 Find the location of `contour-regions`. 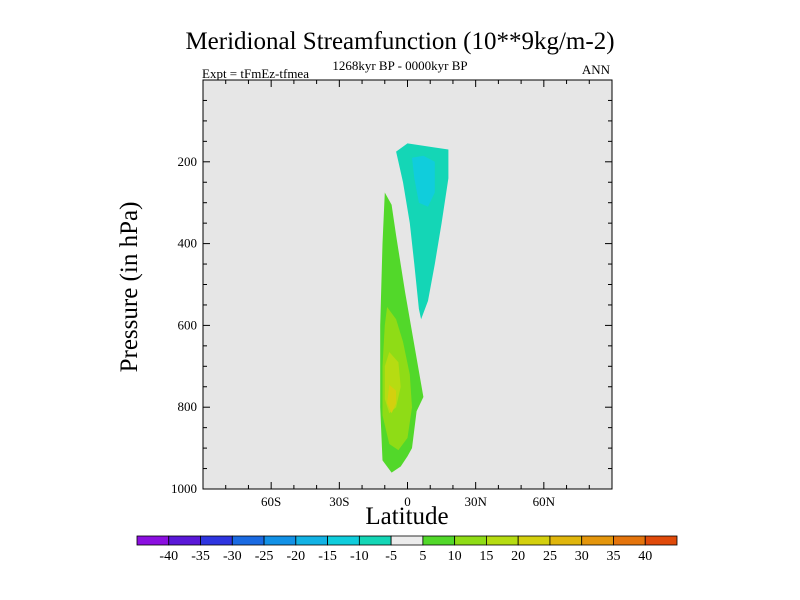

contour-regions is located at coordinates (414, 308).